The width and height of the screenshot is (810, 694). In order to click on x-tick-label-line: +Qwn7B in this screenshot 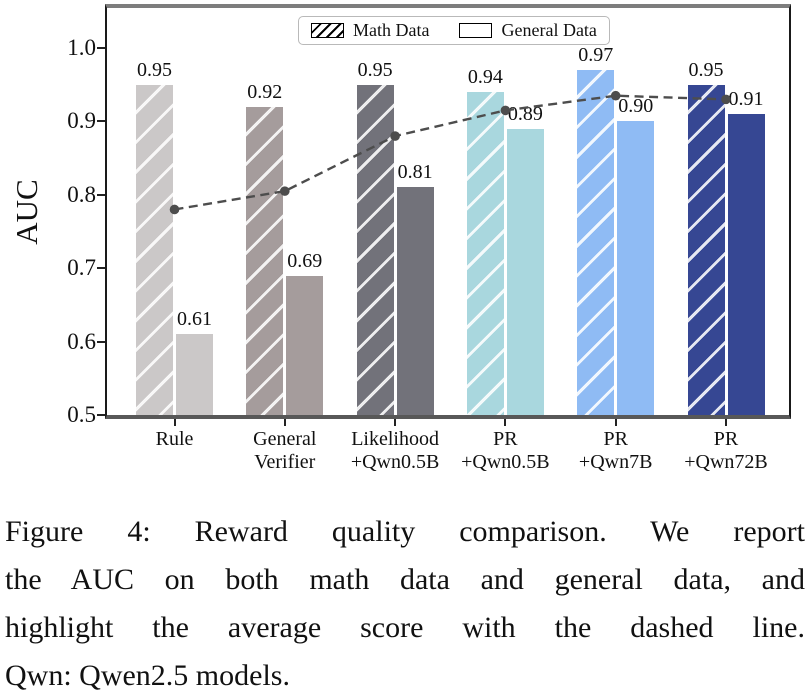, I will do `click(615, 462)`.